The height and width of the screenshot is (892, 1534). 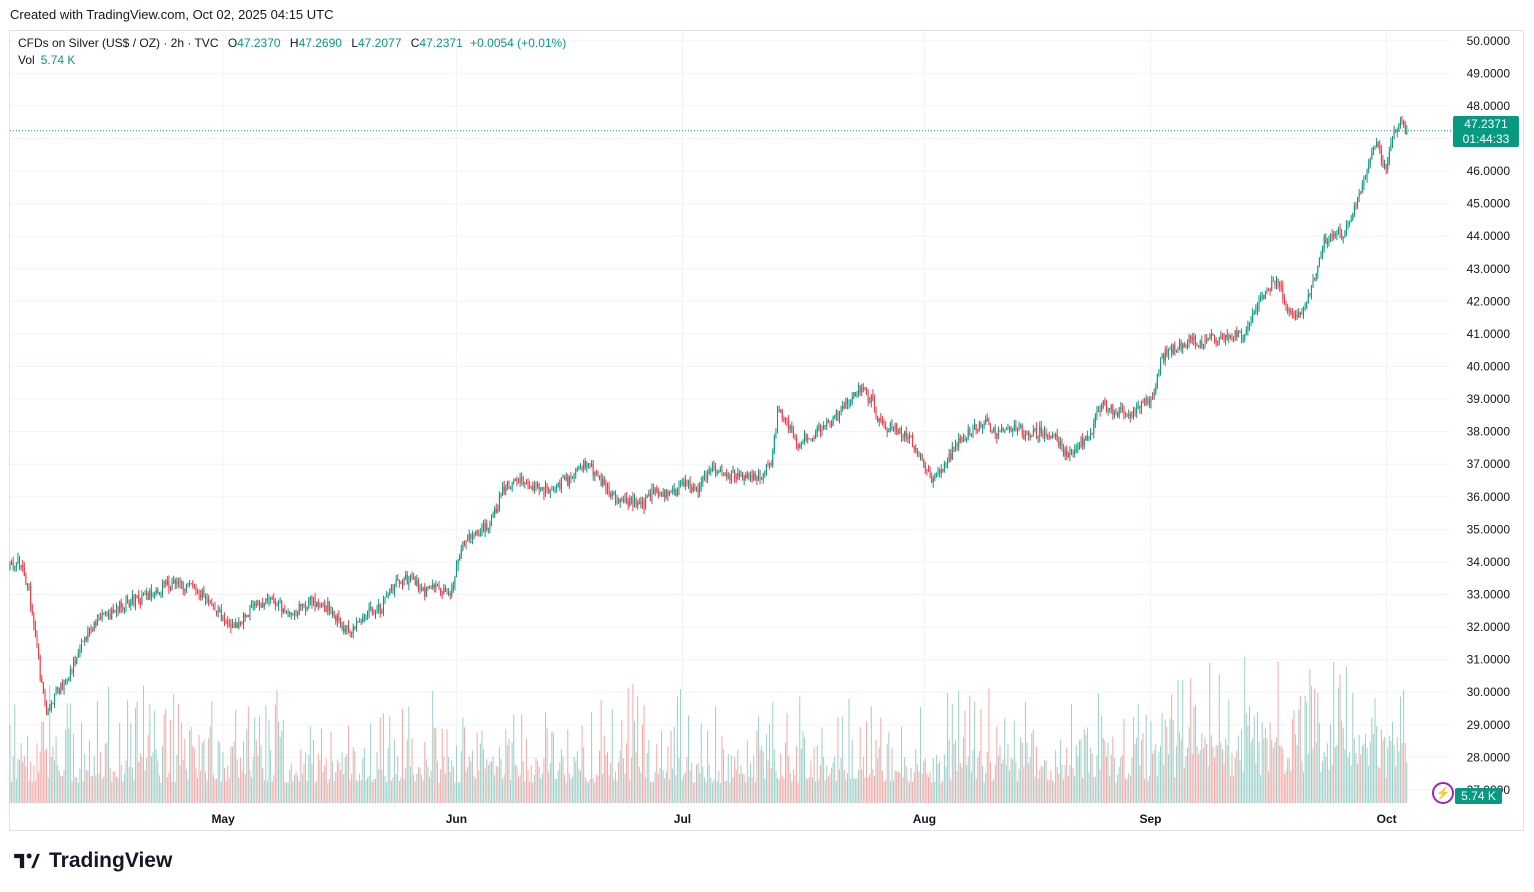 What do you see at coordinates (1150, 819) in the screenshot?
I see `time-tick-label: Sep` at bounding box center [1150, 819].